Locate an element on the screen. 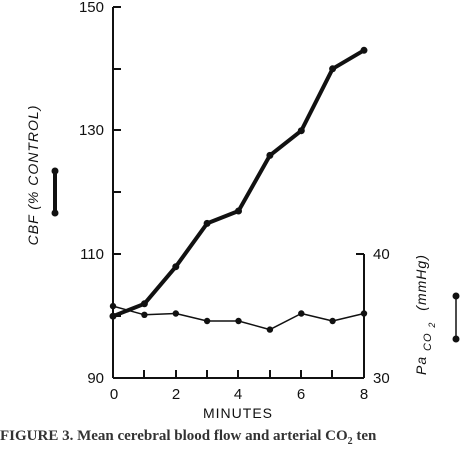 This screenshot has width=474, height=449. left-tick-label-130: 130 is located at coordinates (91, 130).